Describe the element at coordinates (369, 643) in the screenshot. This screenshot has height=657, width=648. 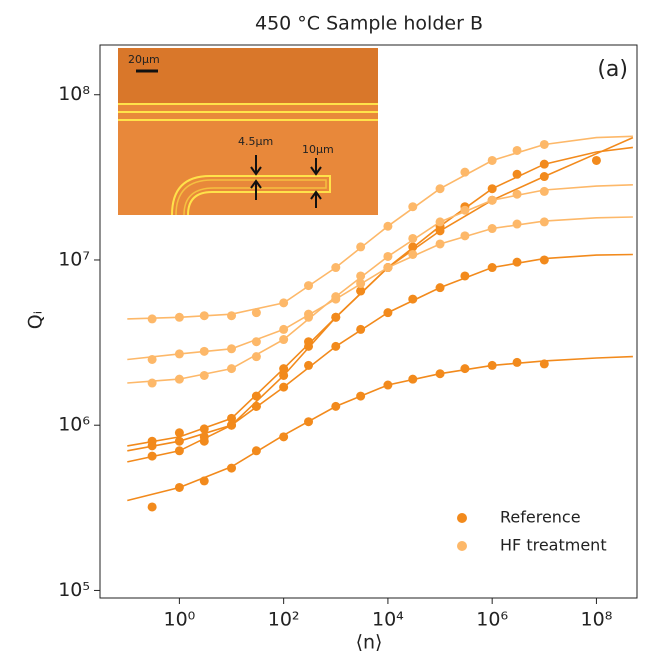
I see `x-axis-label: ⟨n⟩` at that location.